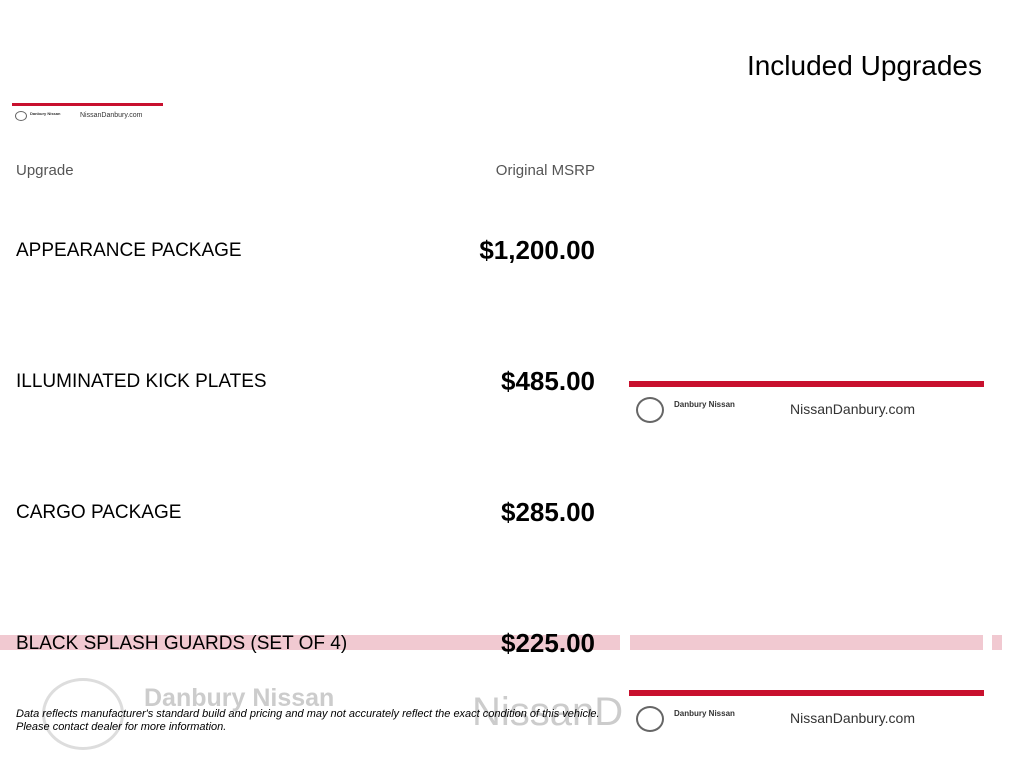 This screenshot has width=1024, height=768. Describe the element at coordinates (99, 512) in the screenshot. I see `upgrade-name: CARGO PACKAGE` at that location.